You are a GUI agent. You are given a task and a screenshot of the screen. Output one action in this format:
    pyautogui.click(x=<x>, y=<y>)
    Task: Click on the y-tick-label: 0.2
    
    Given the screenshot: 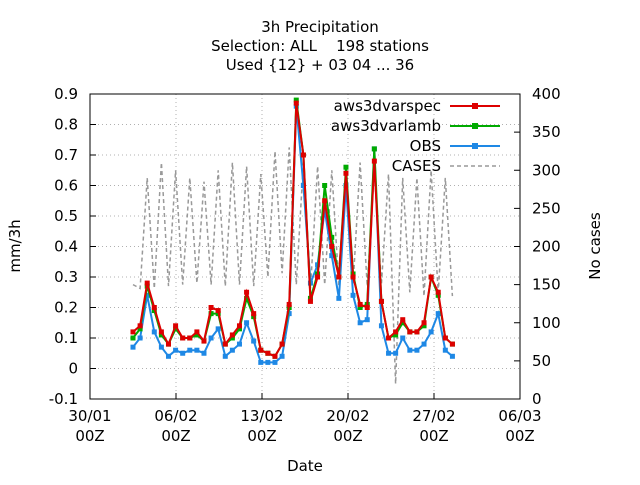 What is the action you would take?
    pyautogui.click(x=66, y=308)
    